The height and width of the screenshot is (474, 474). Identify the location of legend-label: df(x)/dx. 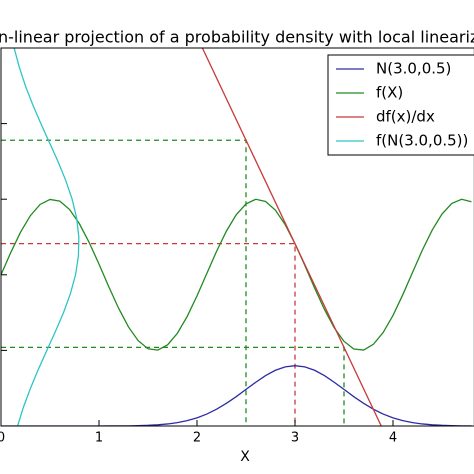
(405, 117).